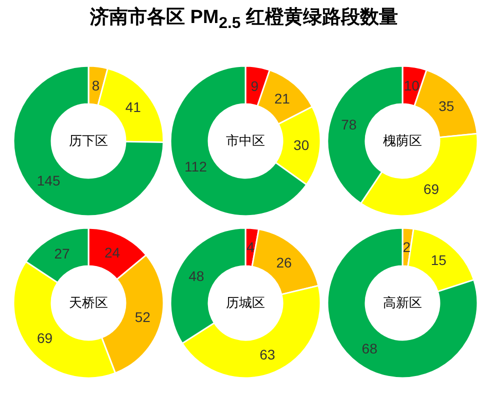  I want to click on data-label: 41, so click(133, 107).